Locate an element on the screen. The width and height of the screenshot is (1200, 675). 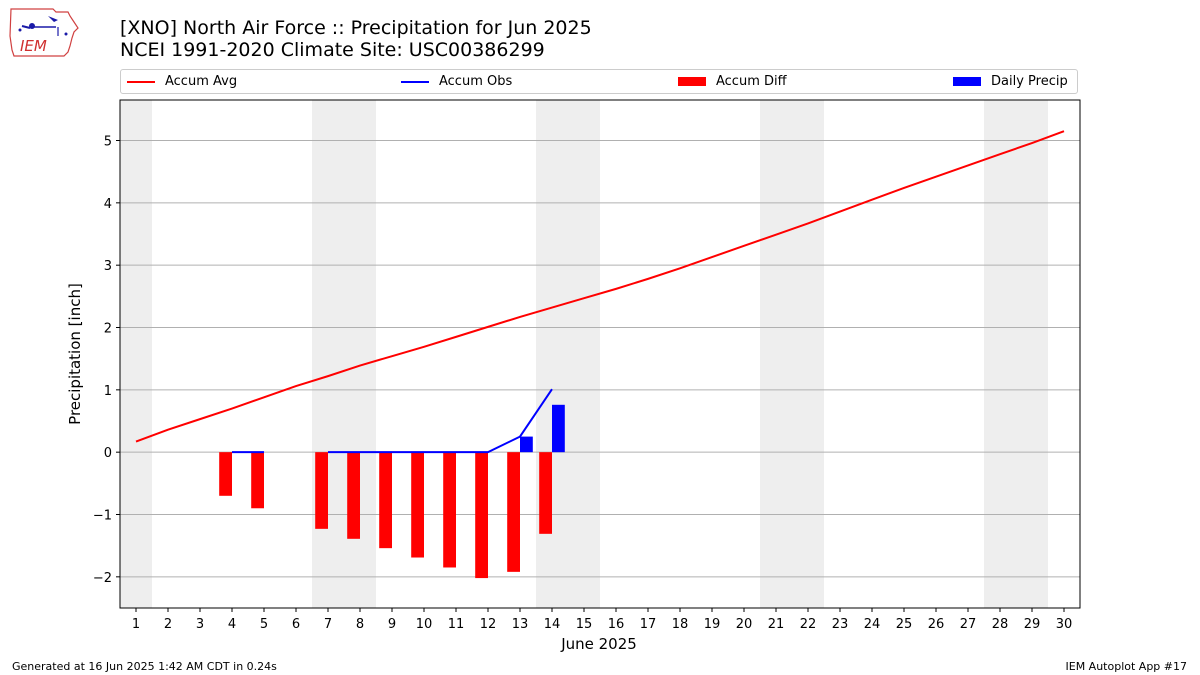
app-id: IEM Autoplot App #17 is located at coordinates (1126, 666).